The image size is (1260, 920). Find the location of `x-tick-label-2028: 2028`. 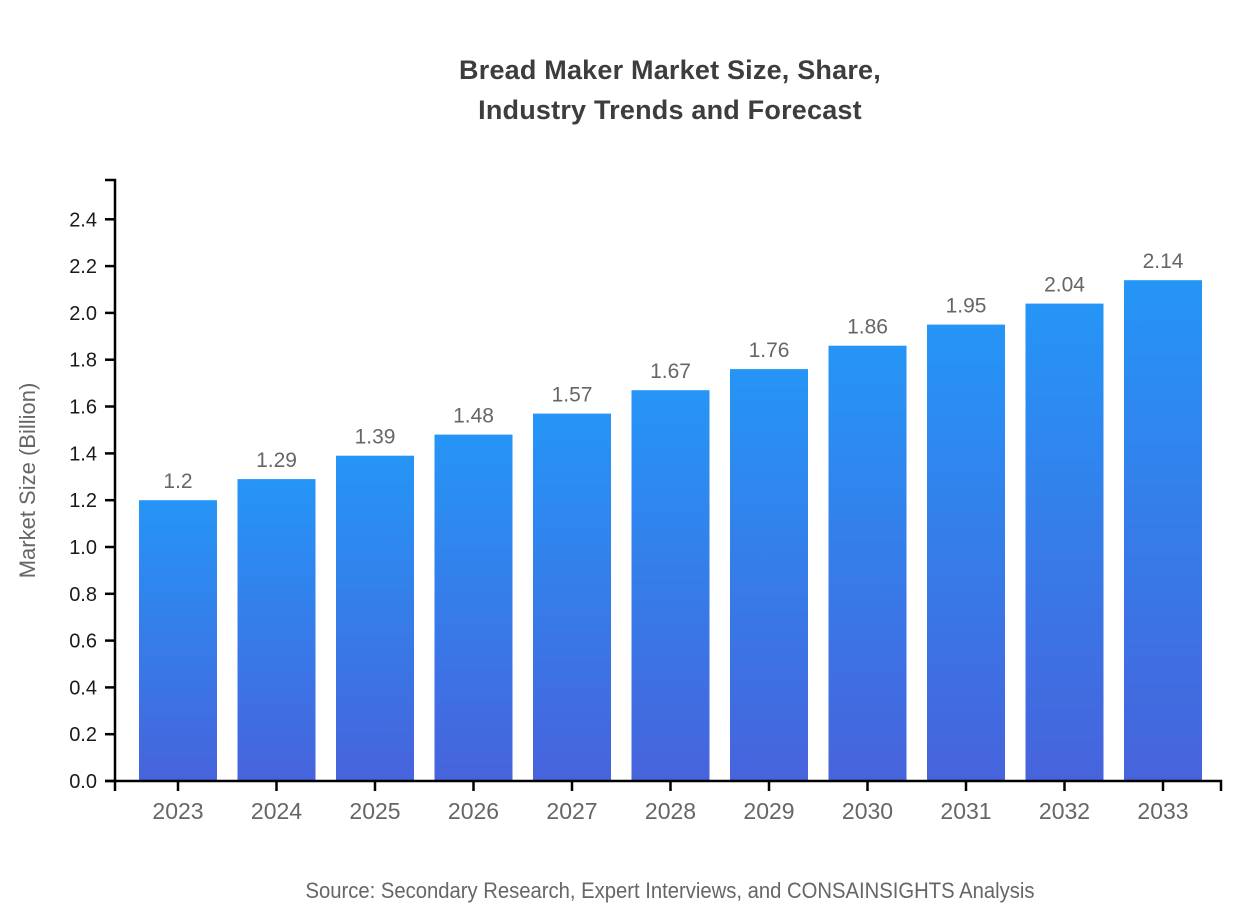

x-tick-label-2028: 2028 is located at coordinates (670, 811).